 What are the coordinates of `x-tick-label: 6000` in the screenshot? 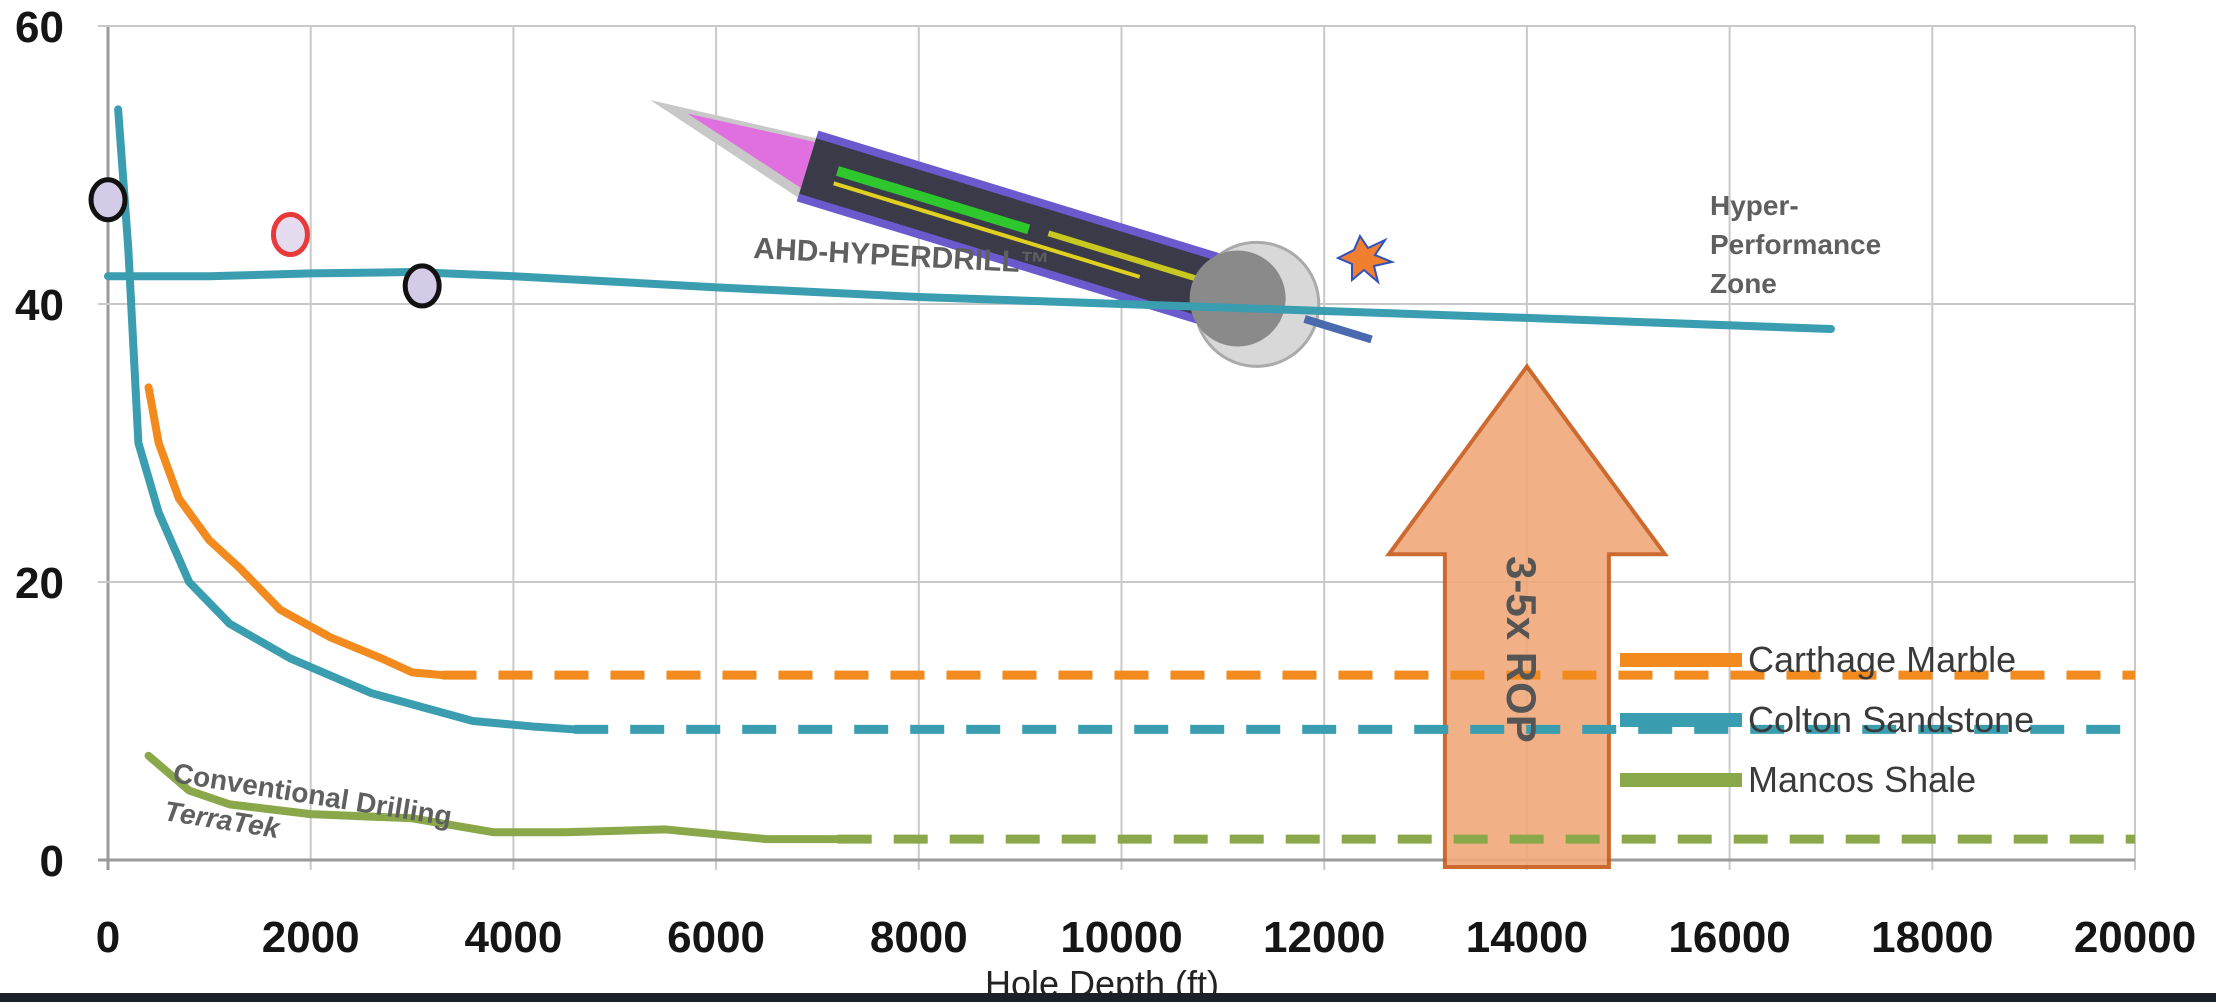 It's located at (716, 937).